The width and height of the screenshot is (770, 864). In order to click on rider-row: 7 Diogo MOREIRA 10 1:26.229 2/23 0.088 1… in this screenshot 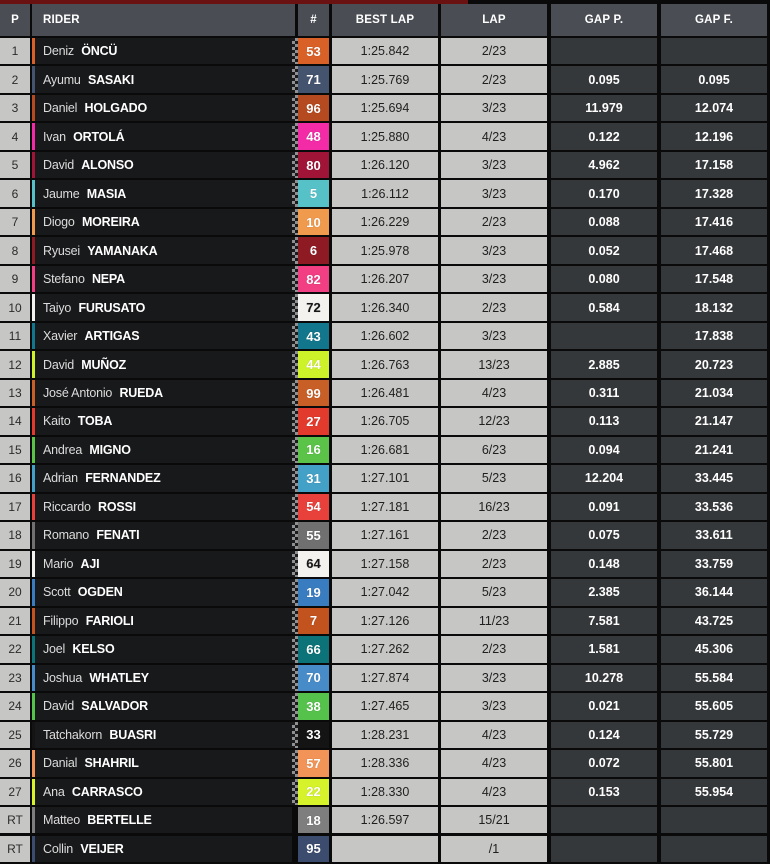, I will do `click(385, 222)`.